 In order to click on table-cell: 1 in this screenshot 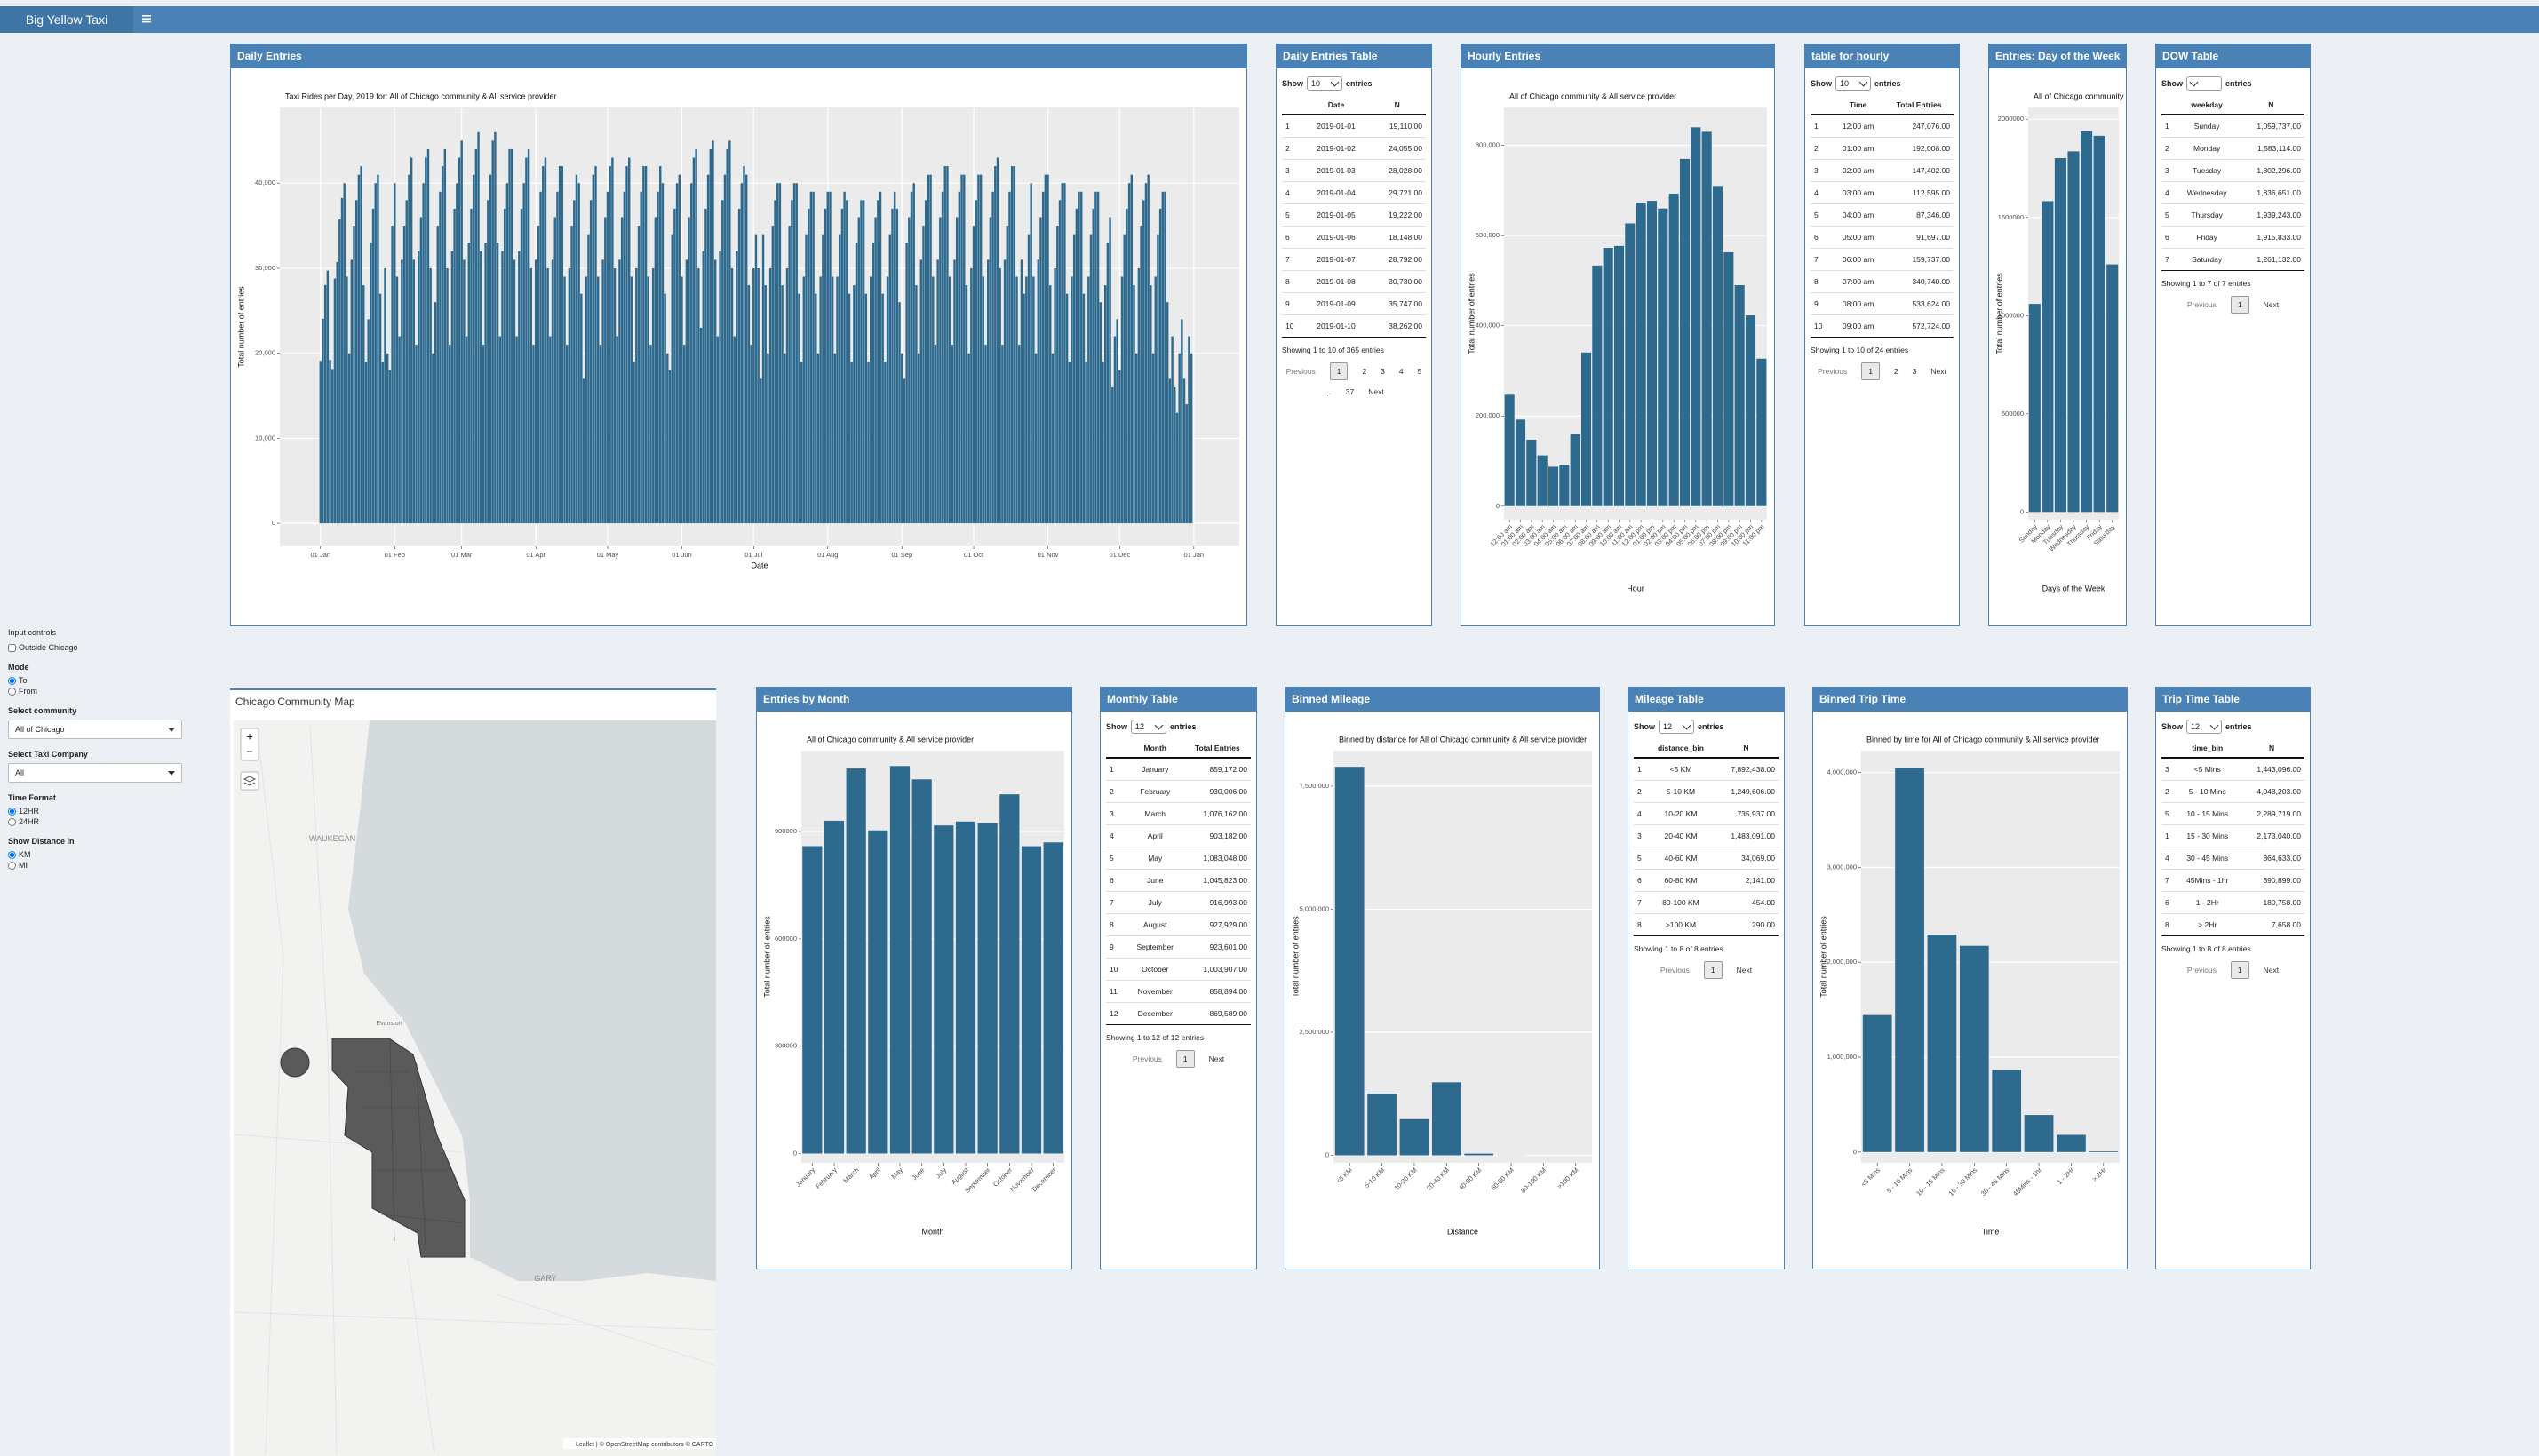, I will do `click(2168, 836)`.